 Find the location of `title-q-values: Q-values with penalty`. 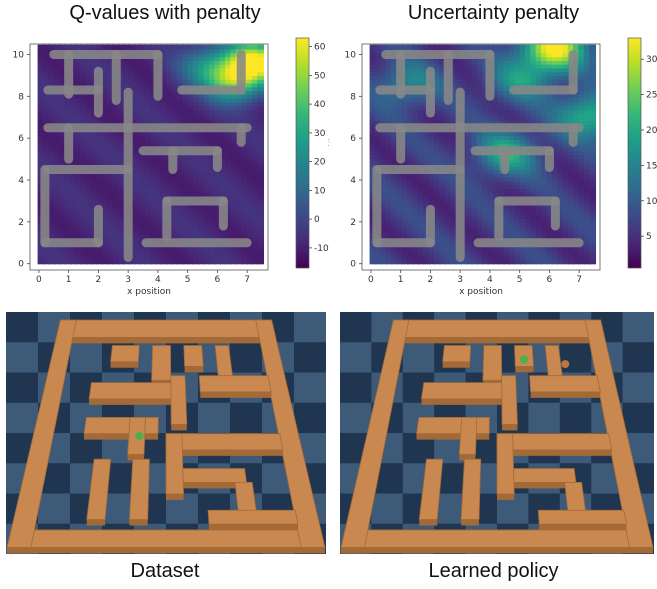

title-q-values: Q-values with penalty is located at coordinates (165, 13).